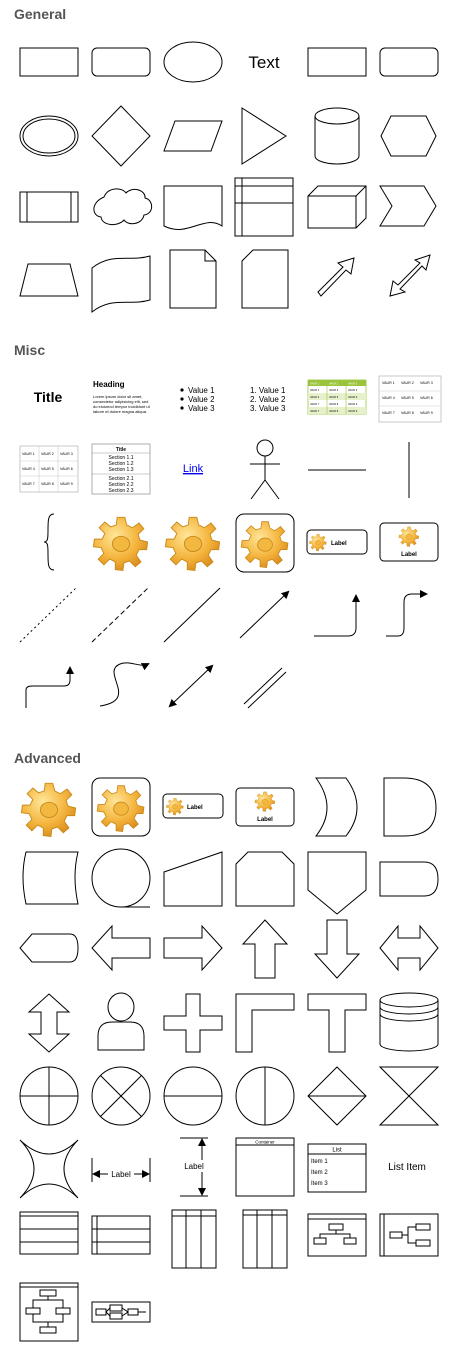 The width and height of the screenshot is (474, 1368). I want to click on corner-shape, so click(265, 1023).